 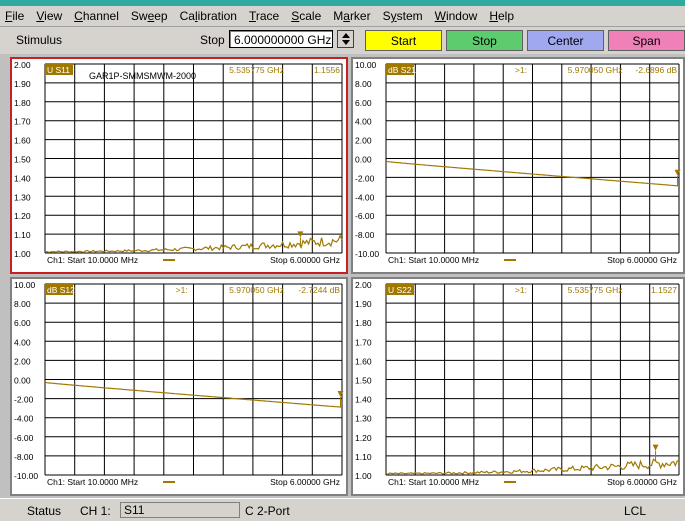 I want to click on spin-up-icon, so click(x=346, y=35).